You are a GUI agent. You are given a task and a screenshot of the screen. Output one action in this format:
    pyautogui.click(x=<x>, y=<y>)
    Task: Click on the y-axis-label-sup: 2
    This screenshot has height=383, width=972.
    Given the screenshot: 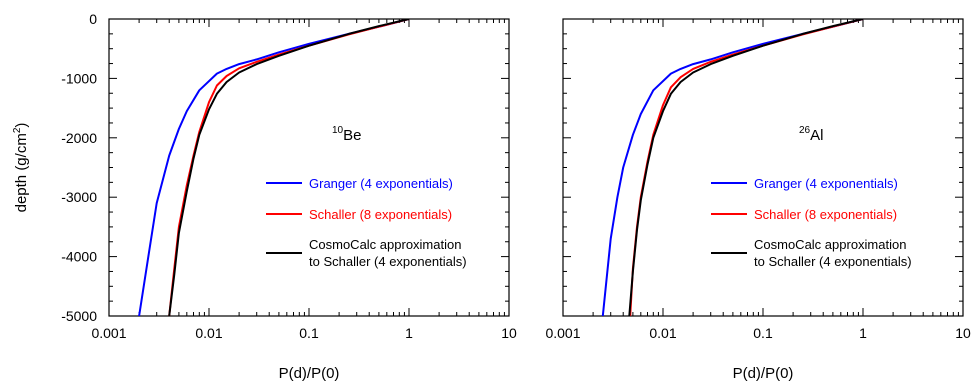 What is the action you would take?
    pyautogui.click(x=17, y=130)
    